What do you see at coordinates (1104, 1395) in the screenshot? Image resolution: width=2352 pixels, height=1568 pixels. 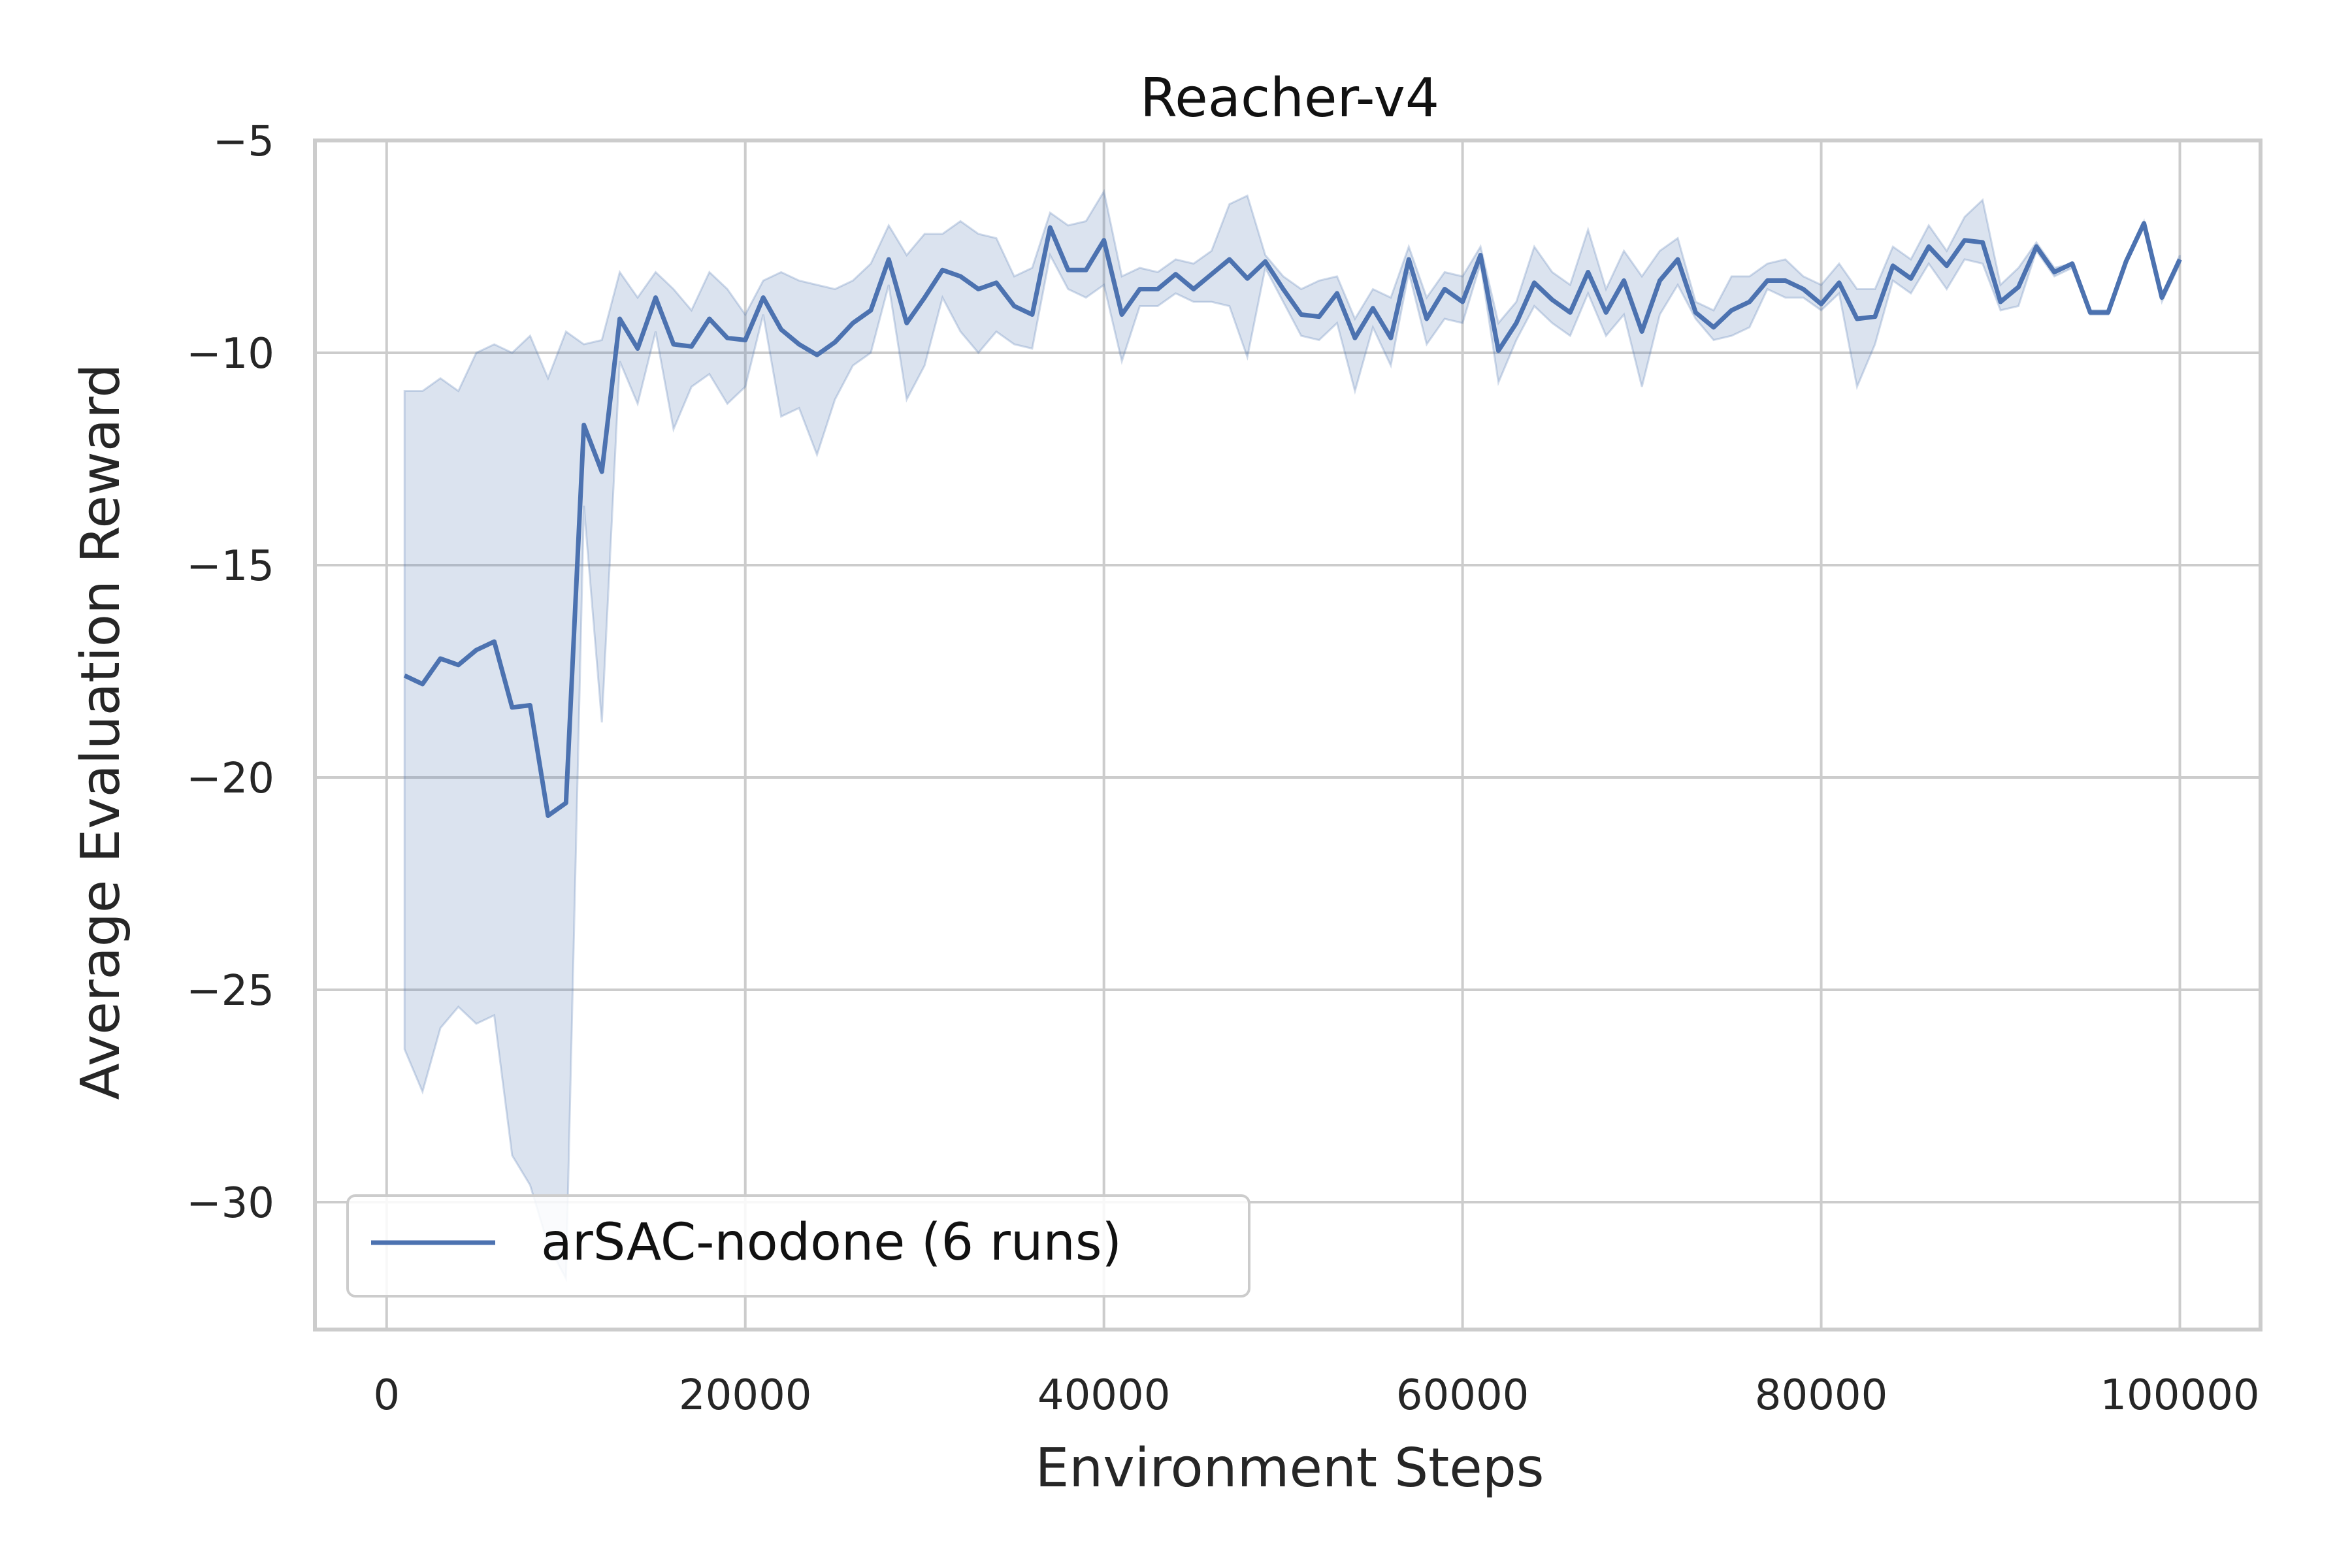 I see `x-tick-label: 40000` at bounding box center [1104, 1395].